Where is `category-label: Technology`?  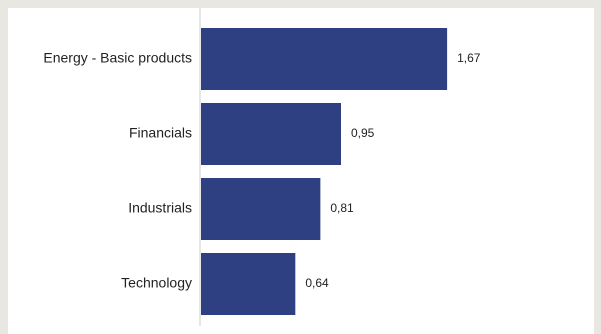
category-label: Technology is located at coordinates (156, 283).